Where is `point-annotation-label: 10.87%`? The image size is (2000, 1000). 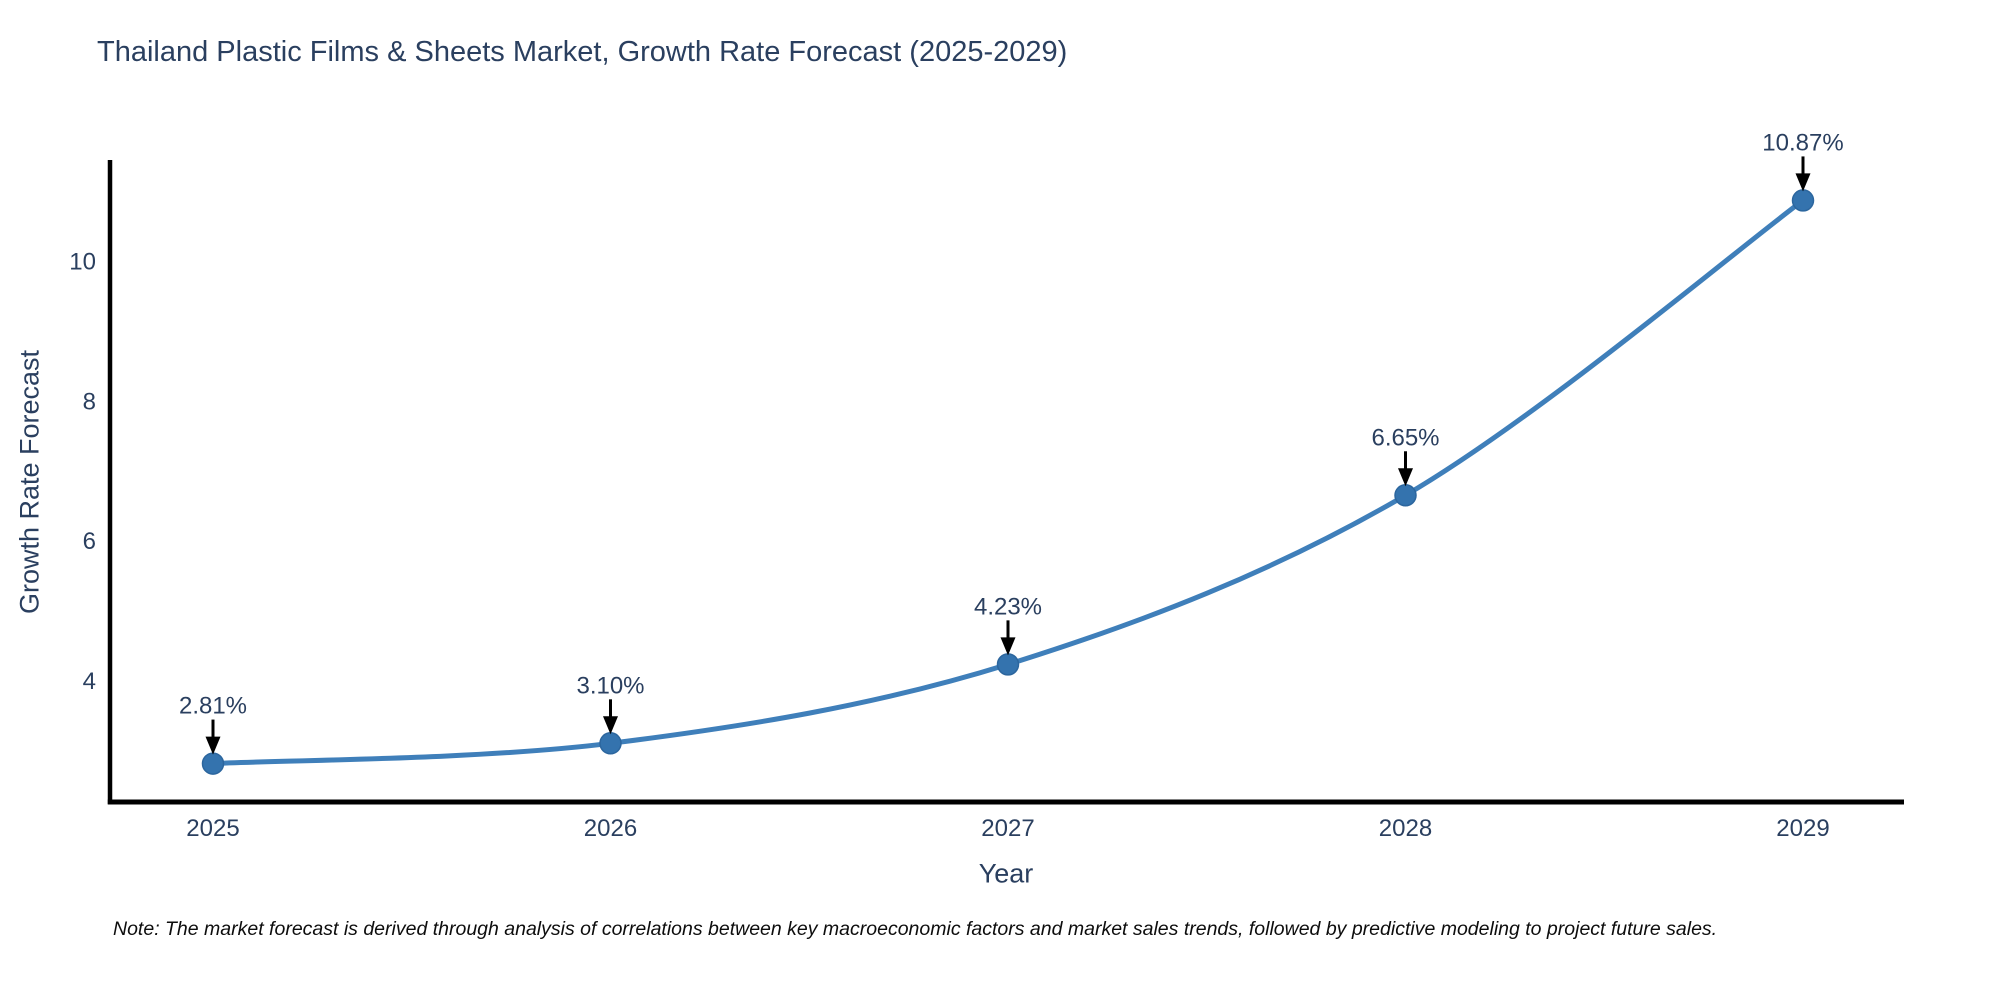
point-annotation-label: 10.87% is located at coordinates (1802, 142).